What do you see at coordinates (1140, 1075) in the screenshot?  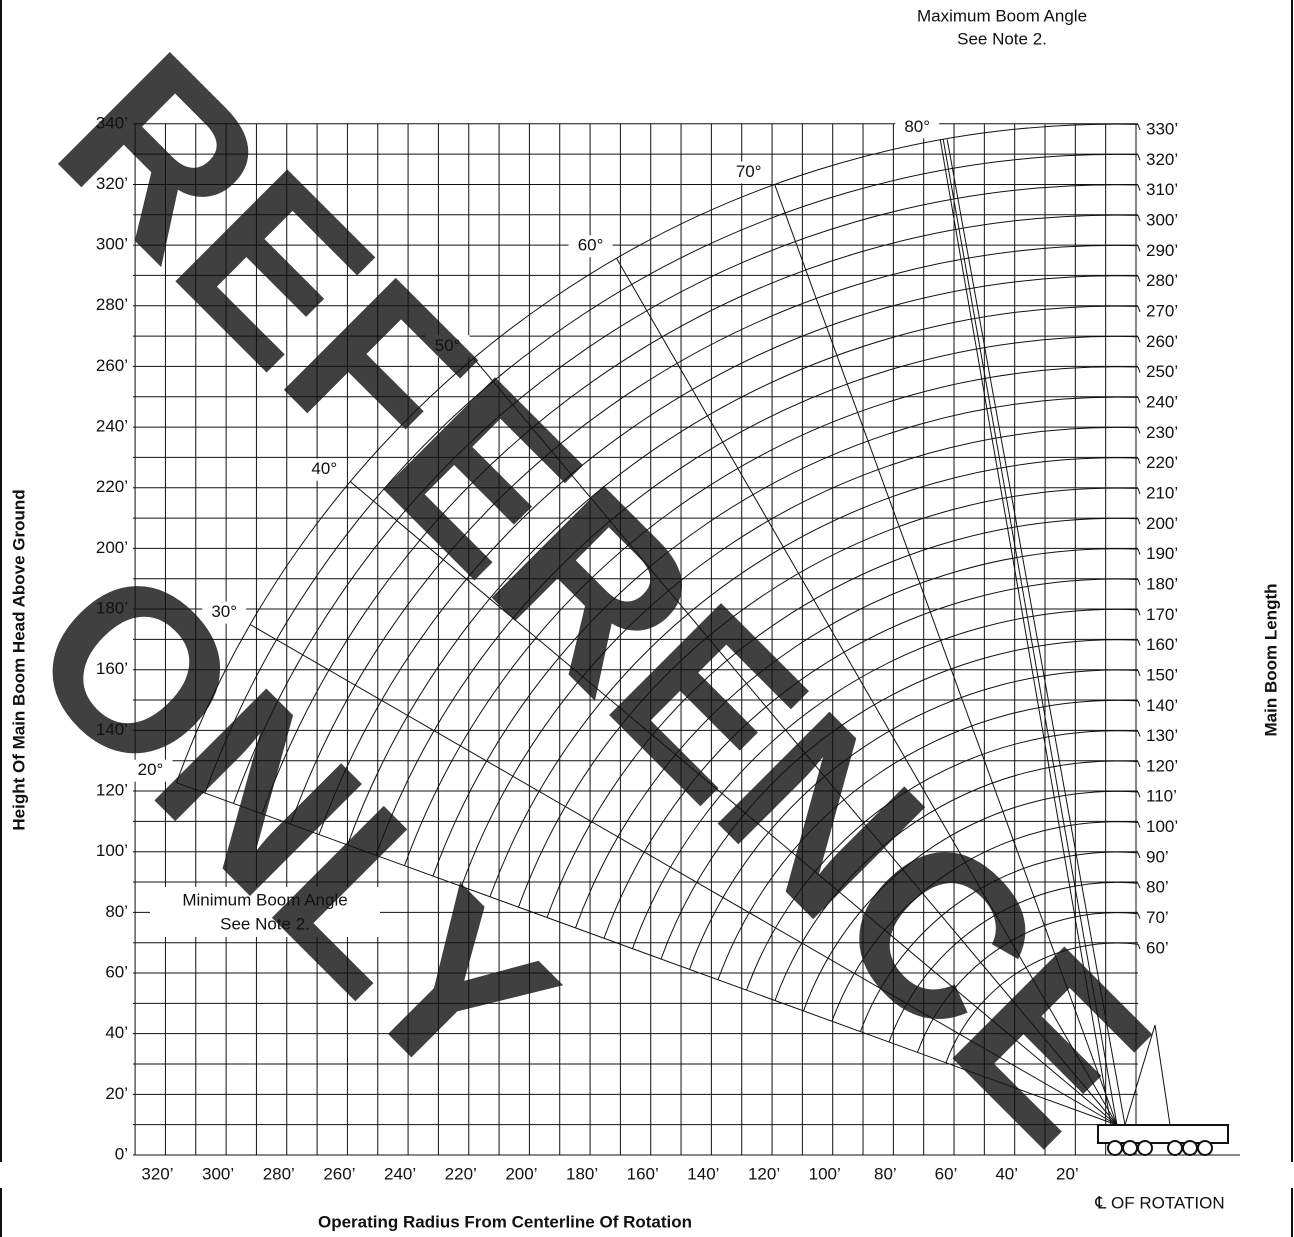 I see `mast` at bounding box center [1140, 1075].